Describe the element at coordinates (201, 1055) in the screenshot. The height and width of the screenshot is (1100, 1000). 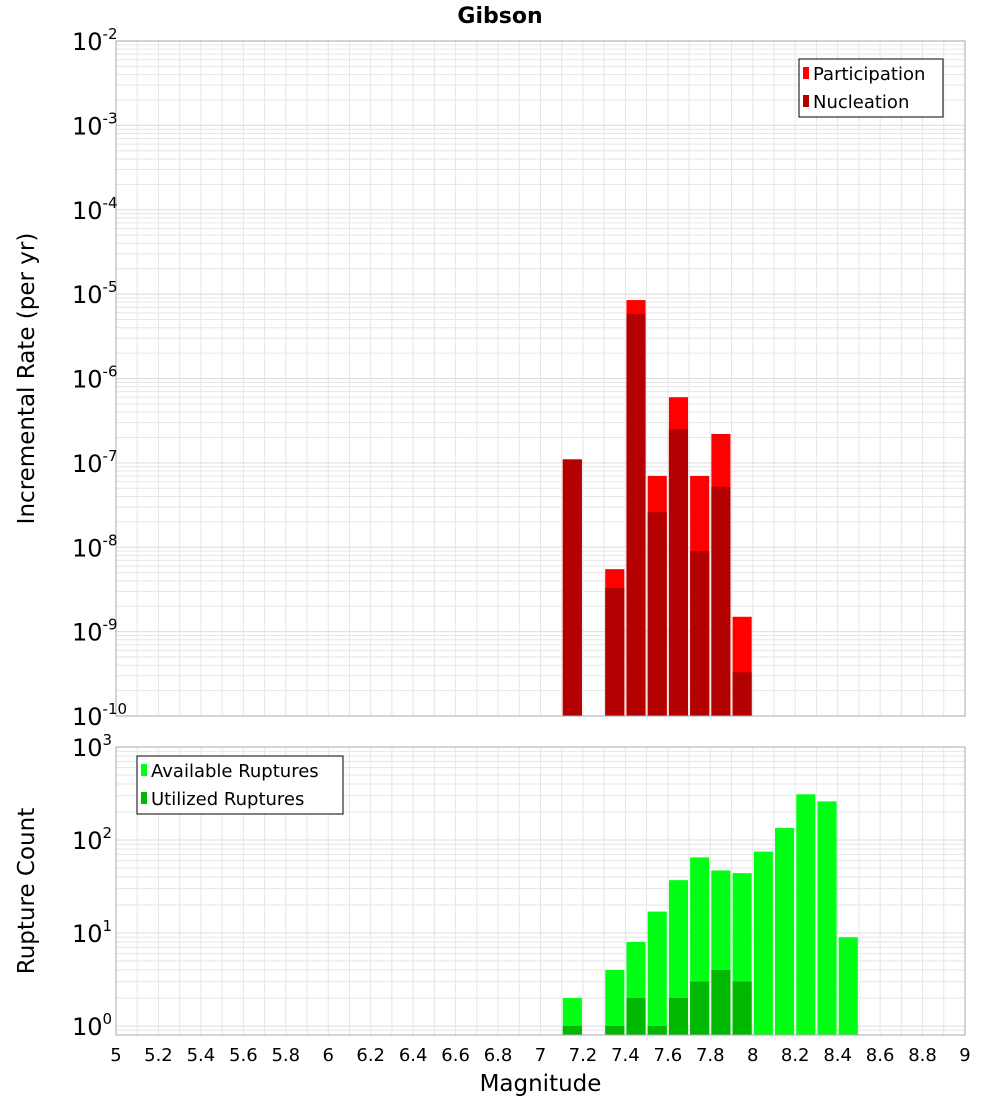
I see `x-tick-label: 5.4` at that location.